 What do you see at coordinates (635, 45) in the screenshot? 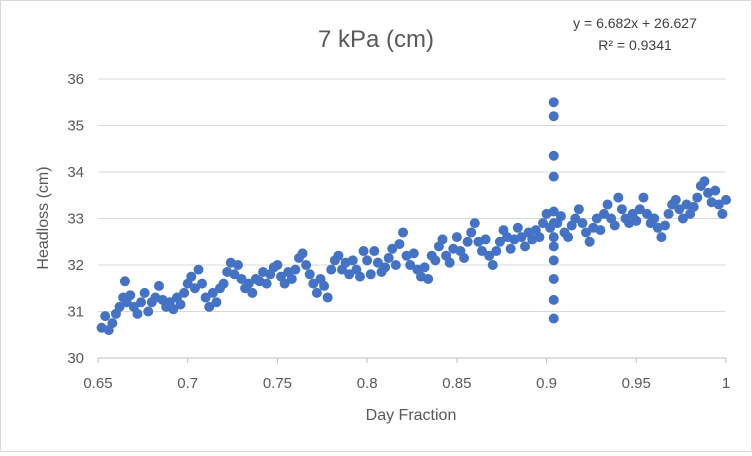
I see `trendline-r2: R² = 0.9341` at bounding box center [635, 45].